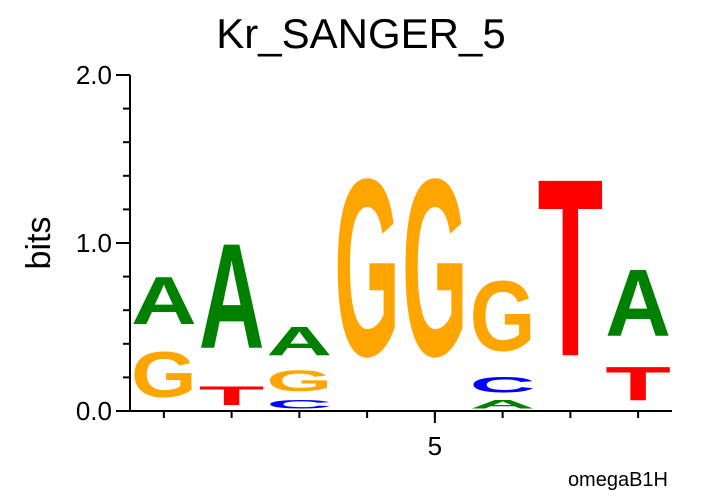 Image resolution: width=721 pixels, height=496 pixels. I want to click on y-tick-label: 2.0, so click(94, 75).